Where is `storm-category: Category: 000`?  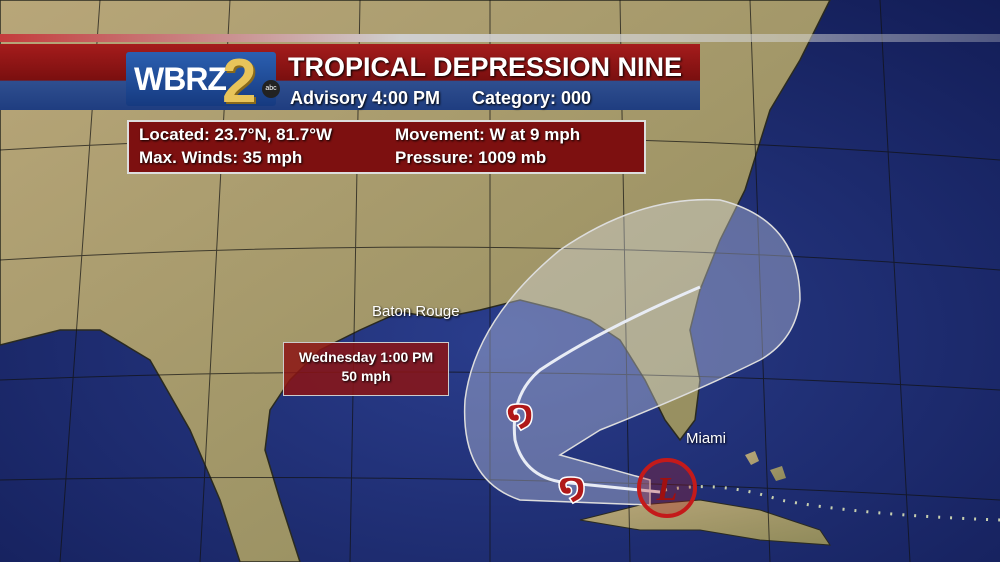 storm-category: Category: 000 is located at coordinates (532, 98).